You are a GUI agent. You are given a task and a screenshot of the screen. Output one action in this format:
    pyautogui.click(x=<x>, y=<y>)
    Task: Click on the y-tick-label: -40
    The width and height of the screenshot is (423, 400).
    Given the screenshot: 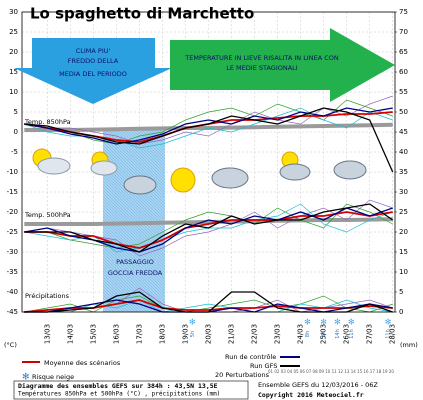 What is the action you would take?
    pyautogui.click(x=12, y=292)
    